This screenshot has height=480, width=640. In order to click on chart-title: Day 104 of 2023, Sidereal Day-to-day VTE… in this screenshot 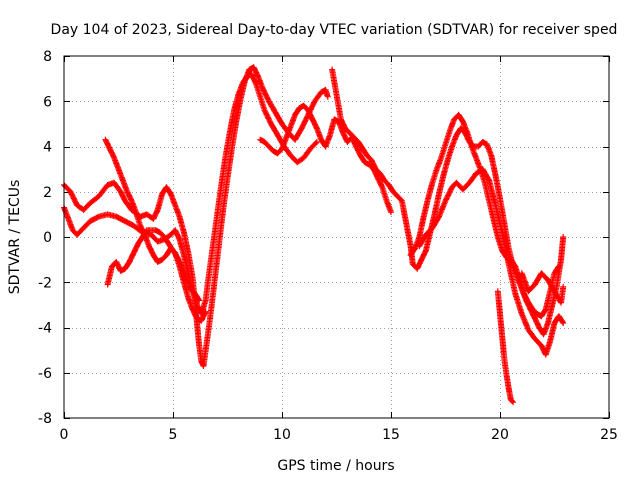, I will do `click(334, 30)`.